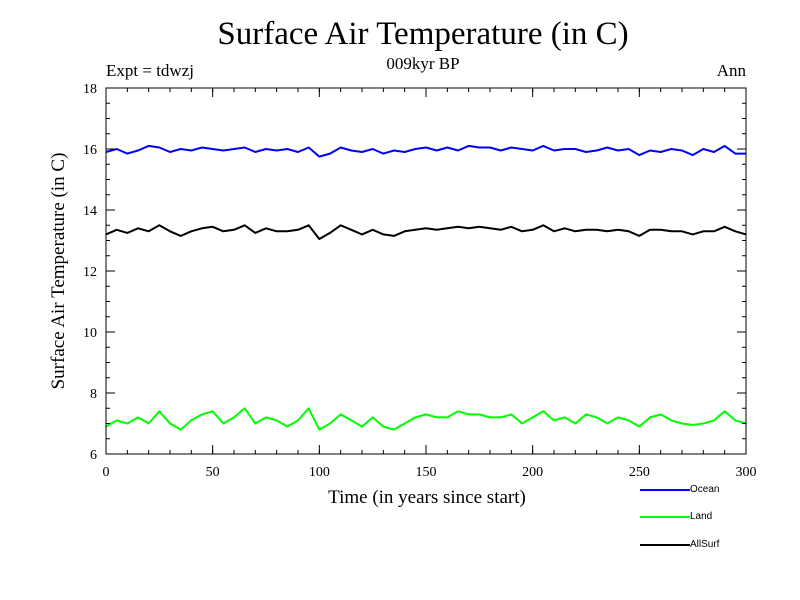 The width and height of the screenshot is (800, 600). I want to click on series-line-allsurf, so click(426, 232).